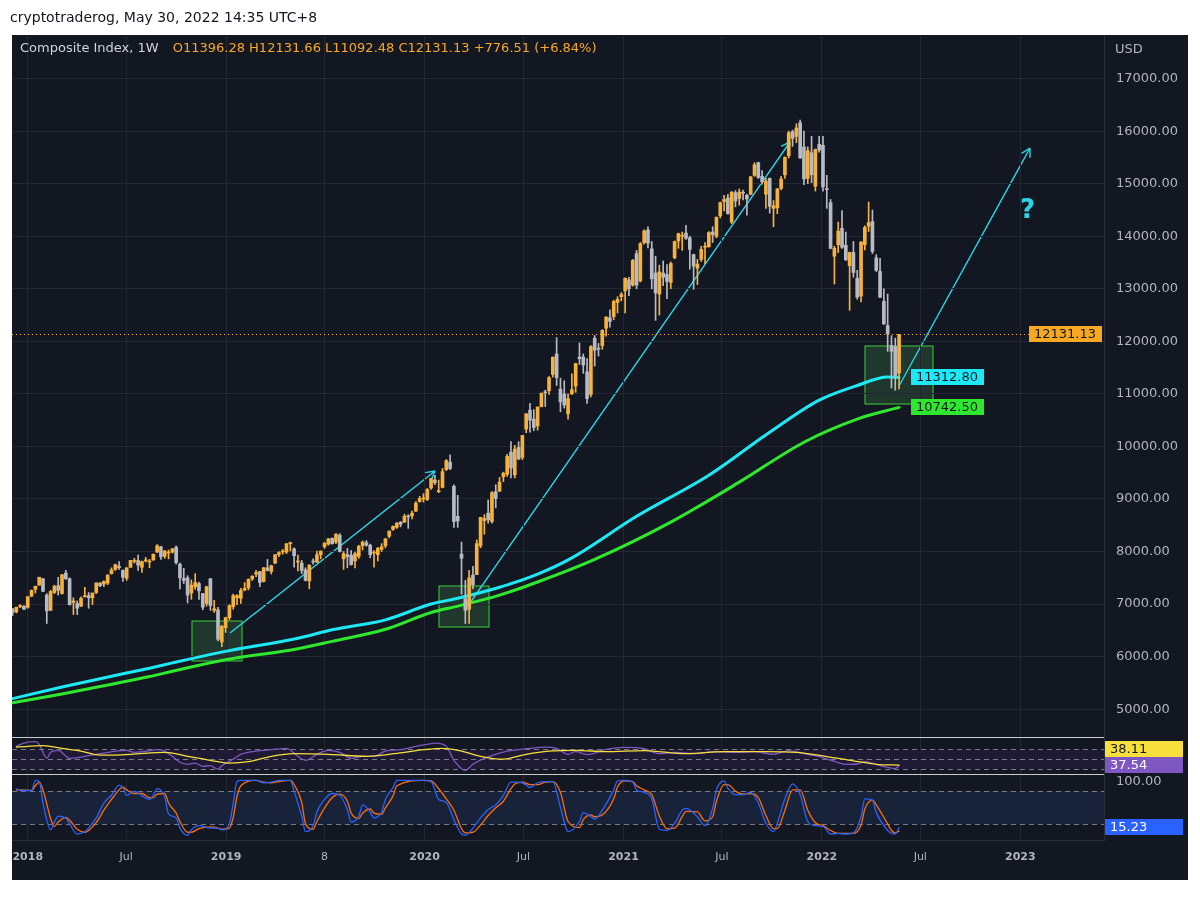 Image resolution: width=1200 pixels, height=917 pixels. I want to click on y-tick-label: 17000.00, so click(1147, 77).